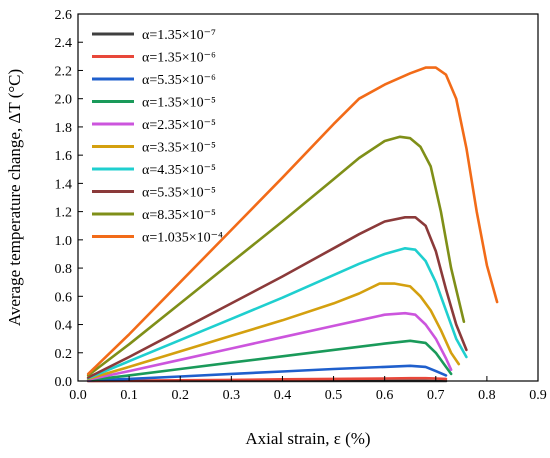  What do you see at coordinates (64, 382) in the screenshot?
I see `y-tick-label: 0.0` at bounding box center [64, 382].